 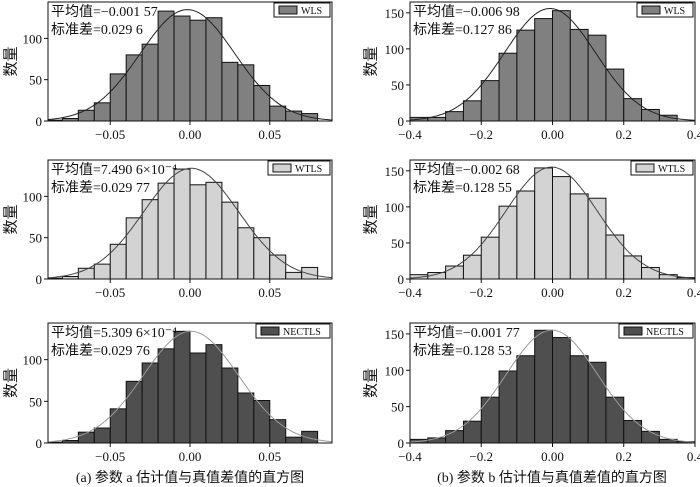 I want to click on std-annotation: 标准差=0.127 86, so click(x=462, y=30).